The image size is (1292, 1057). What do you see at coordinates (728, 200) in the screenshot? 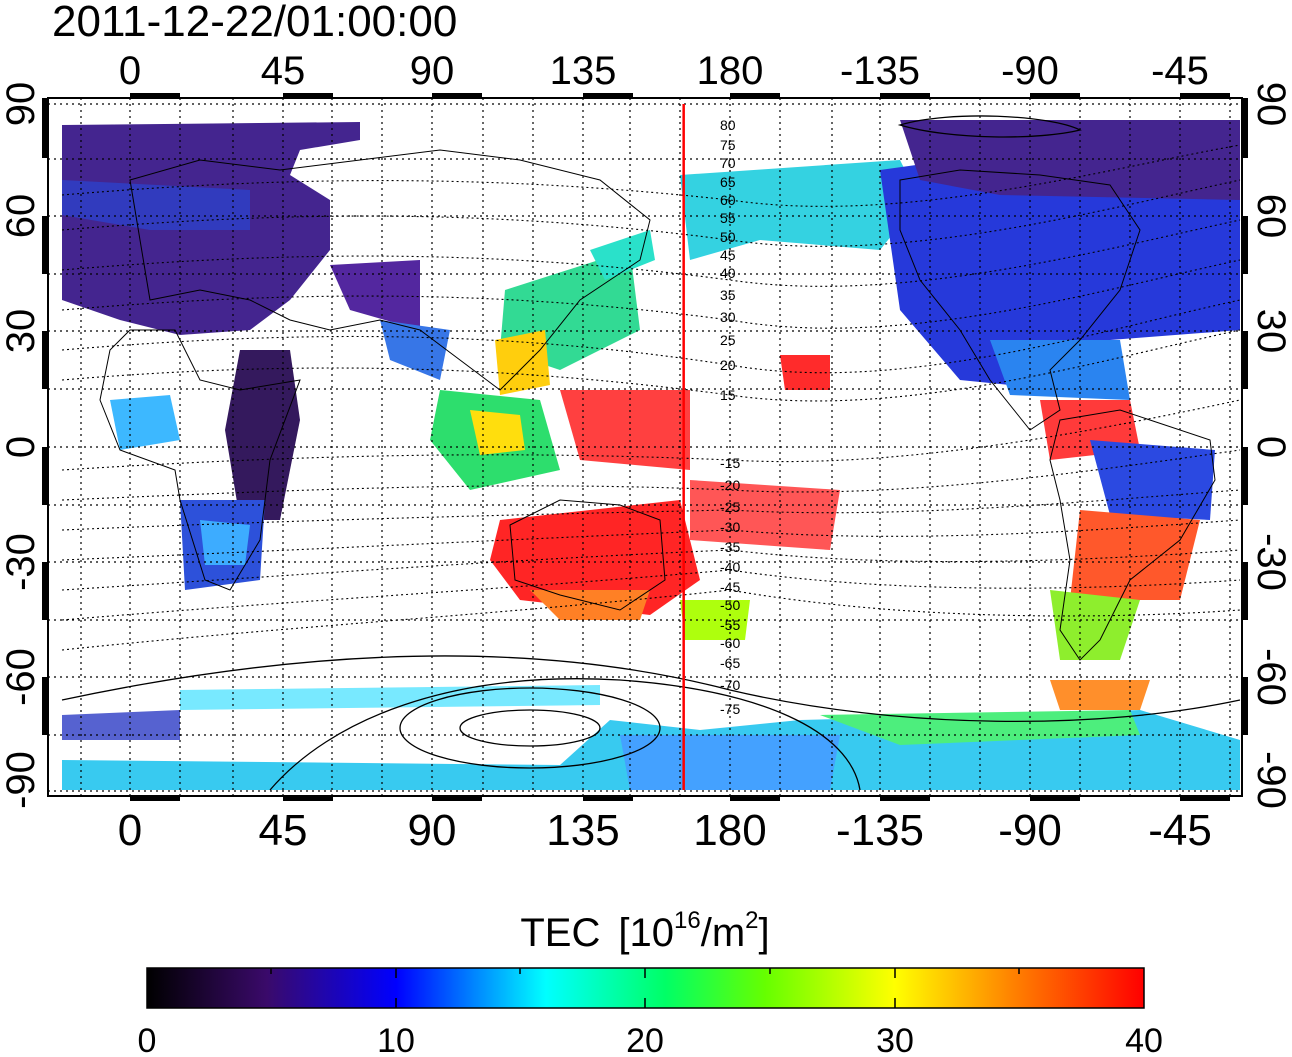
I see `contour-label: 60` at bounding box center [728, 200].